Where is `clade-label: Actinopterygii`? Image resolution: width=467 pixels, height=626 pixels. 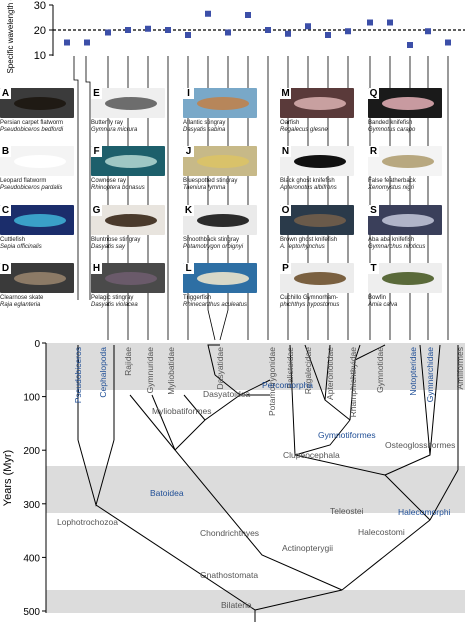
clade-label: Actinopterygii is located at coordinates (307, 548).